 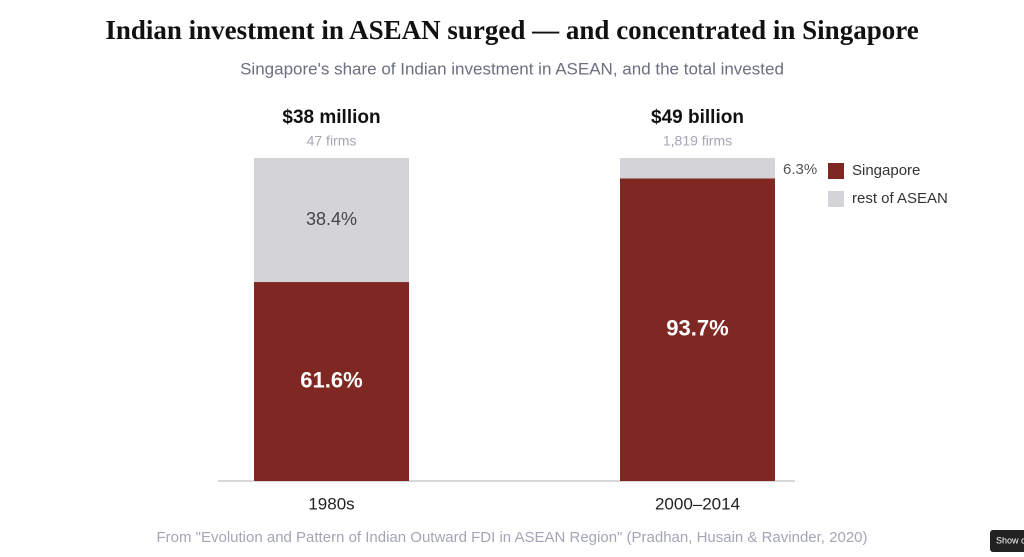 I want to click on x-tick-label: 1980s, so click(x=331, y=503).